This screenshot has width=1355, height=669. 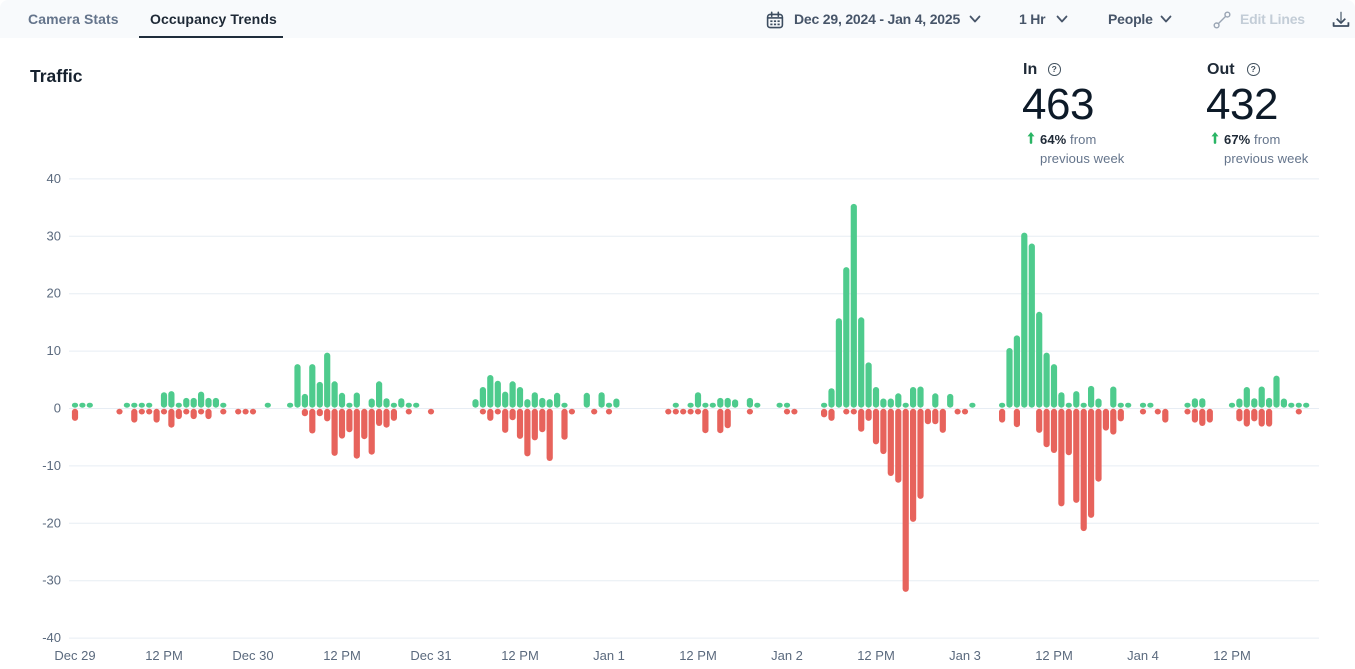 What do you see at coordinates (430, 655) in the screenshot?
I see `svg-text: Dec 31` at bounding box center [430, 655].